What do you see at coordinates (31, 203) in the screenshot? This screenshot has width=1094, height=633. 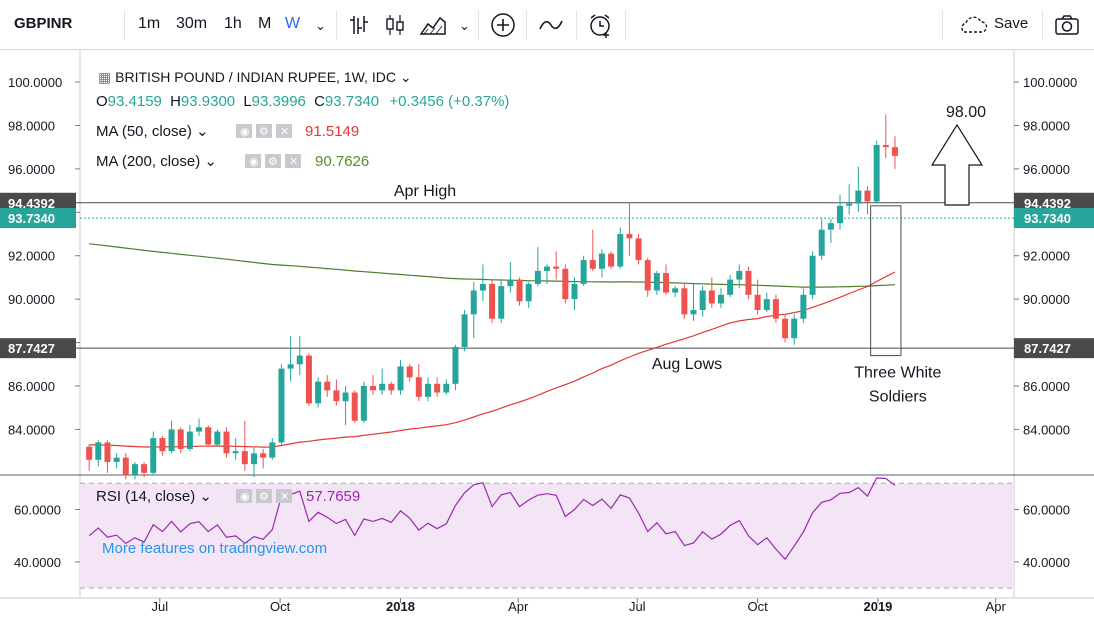 I see `level-price-label: 94.4392` at bounding box center [31, 203].